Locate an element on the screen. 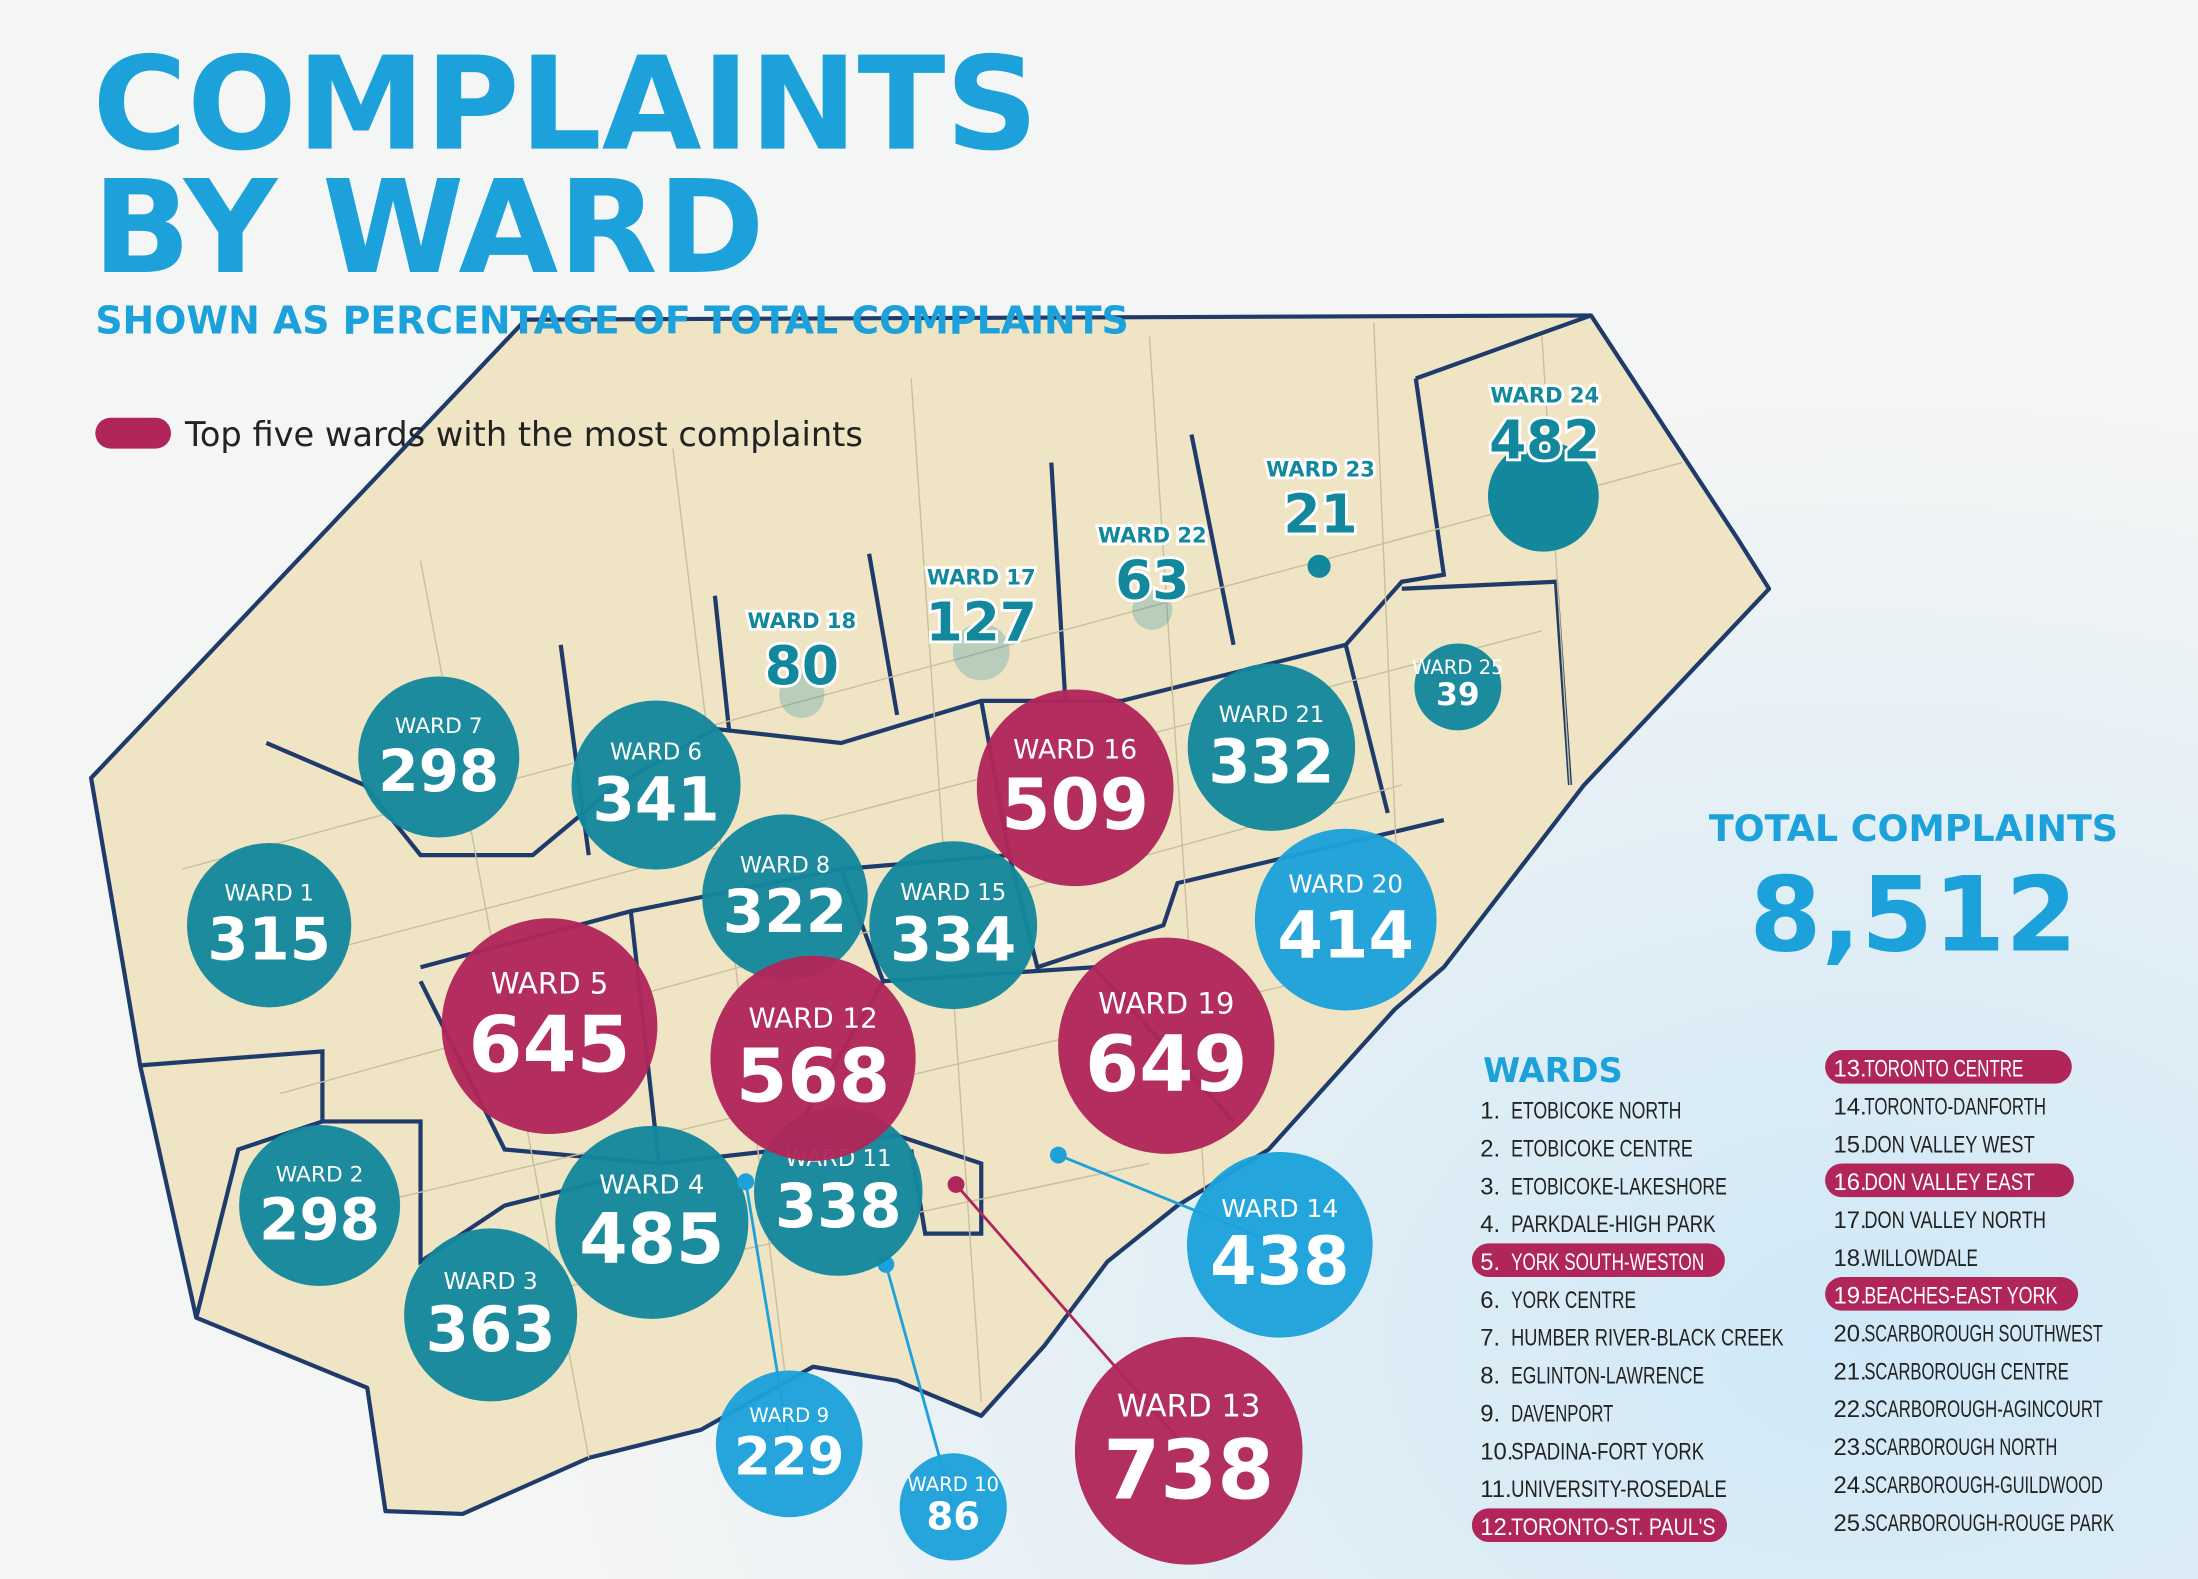 This screenshot has width=2198, height=1579. ward-list-name: DAVENPORT is located at coordinates (1562, 1413).